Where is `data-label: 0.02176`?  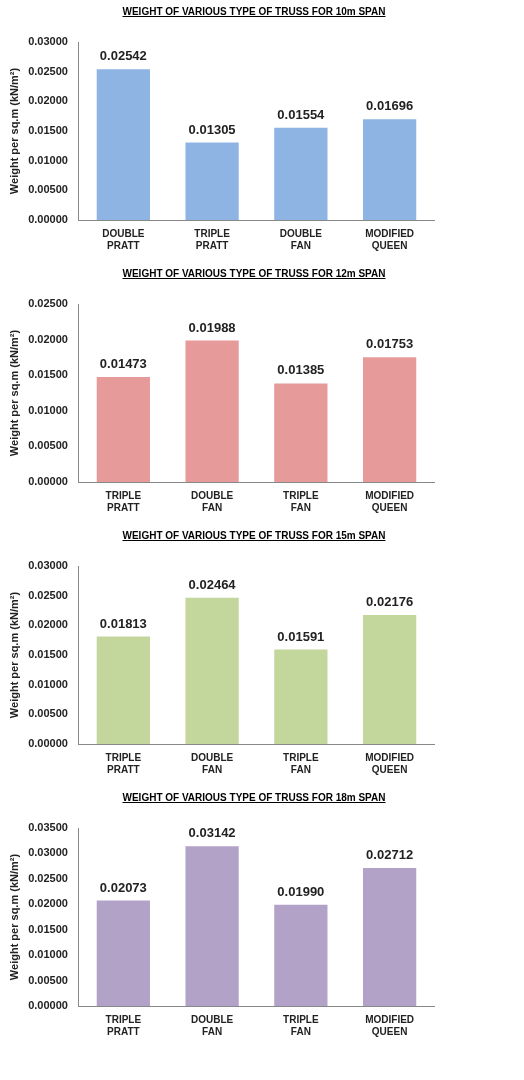 data-label: 0.02176 is located at coordinates (390, 601).